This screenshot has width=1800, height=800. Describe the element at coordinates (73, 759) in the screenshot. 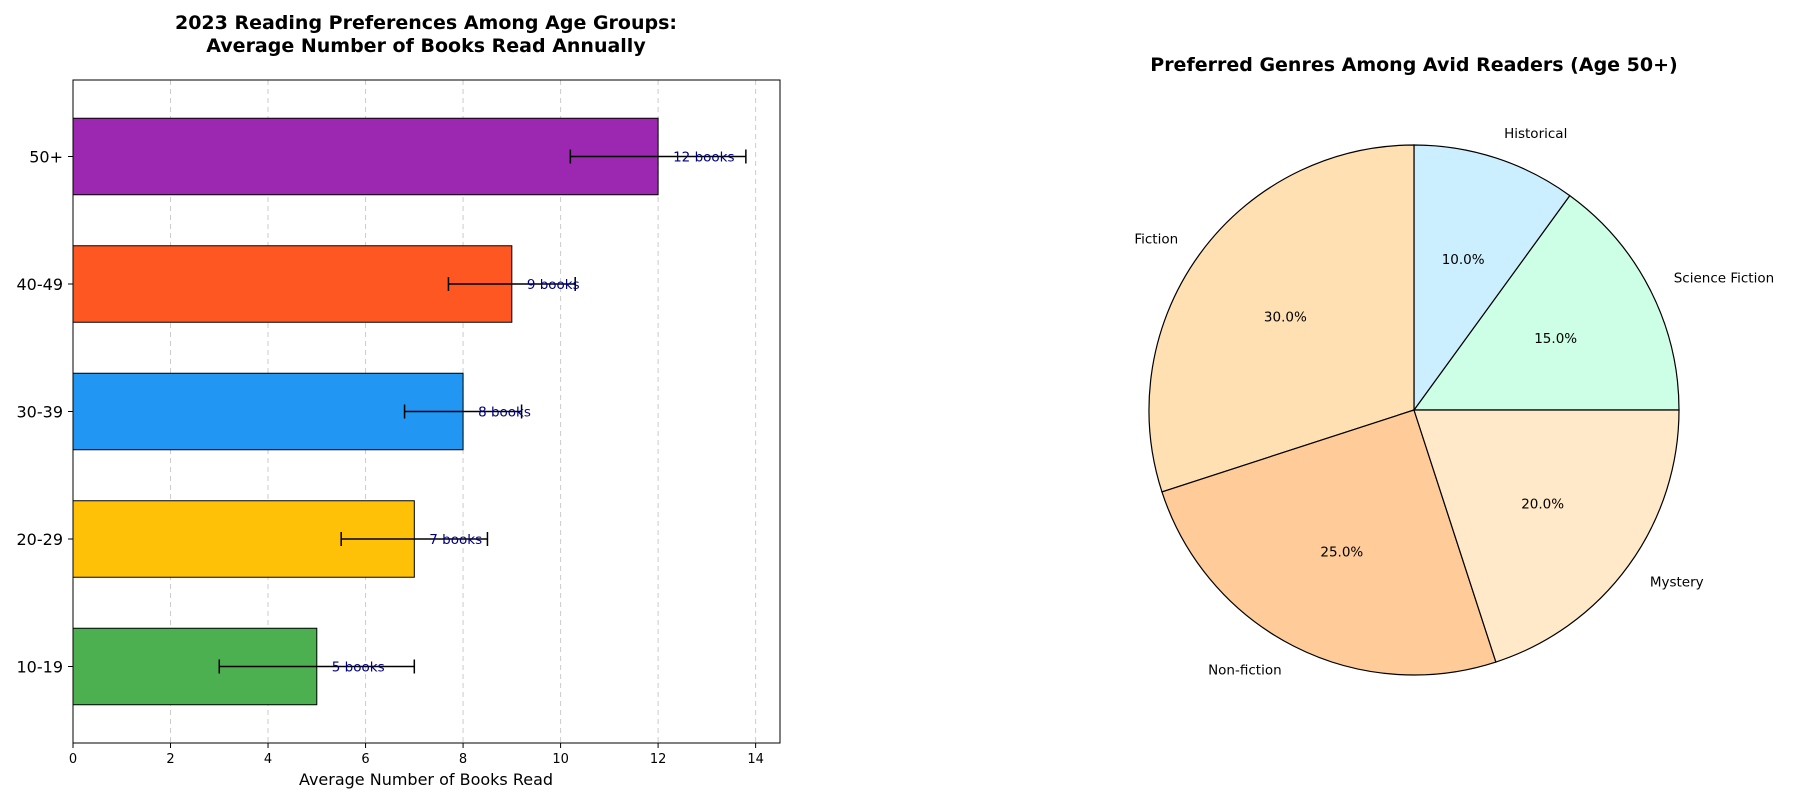

I see `x-tick-label: 0` at that location.